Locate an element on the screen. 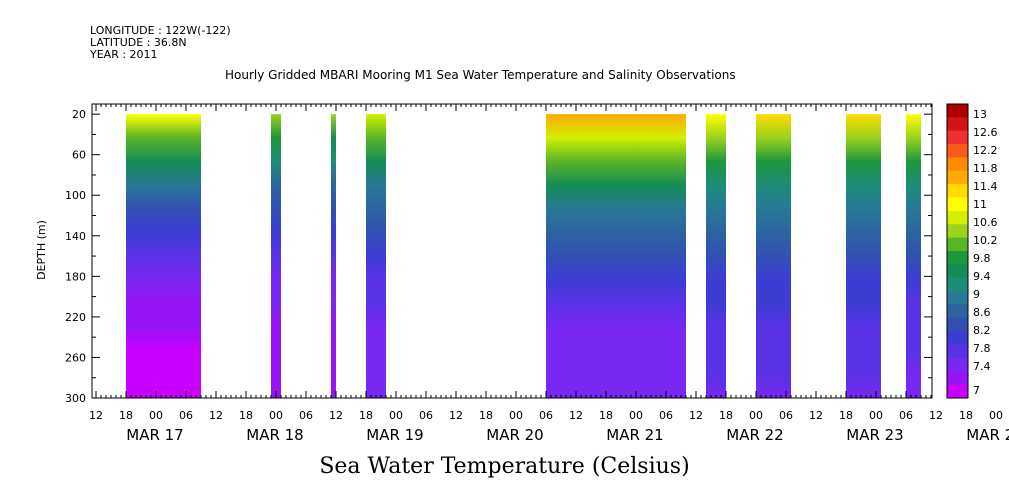 The image size is (1009, 504). colorbar-label: 9.8 is located at coordinates (982, 258).